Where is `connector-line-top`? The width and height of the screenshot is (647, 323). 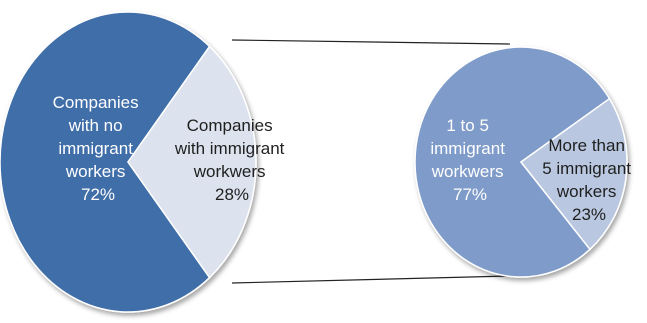 connector-line-top is located at coordinates (371, 42).